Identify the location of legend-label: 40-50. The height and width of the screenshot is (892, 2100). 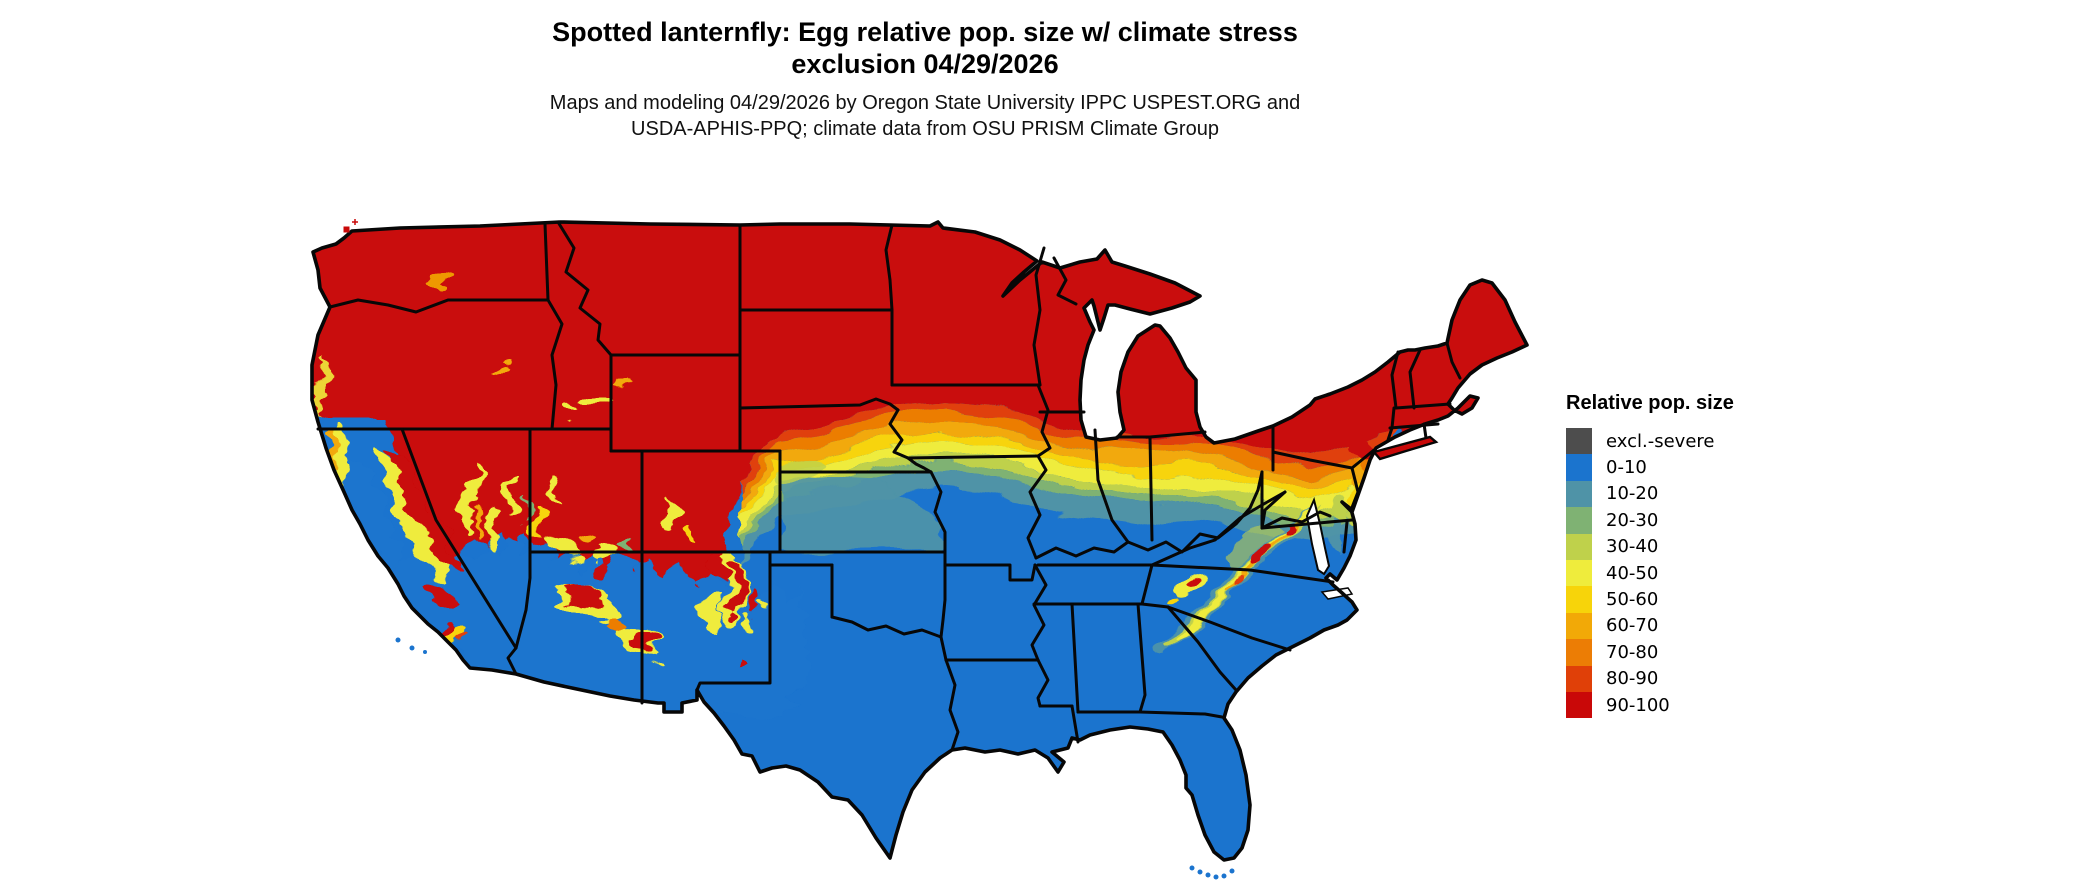
(1632, 573).